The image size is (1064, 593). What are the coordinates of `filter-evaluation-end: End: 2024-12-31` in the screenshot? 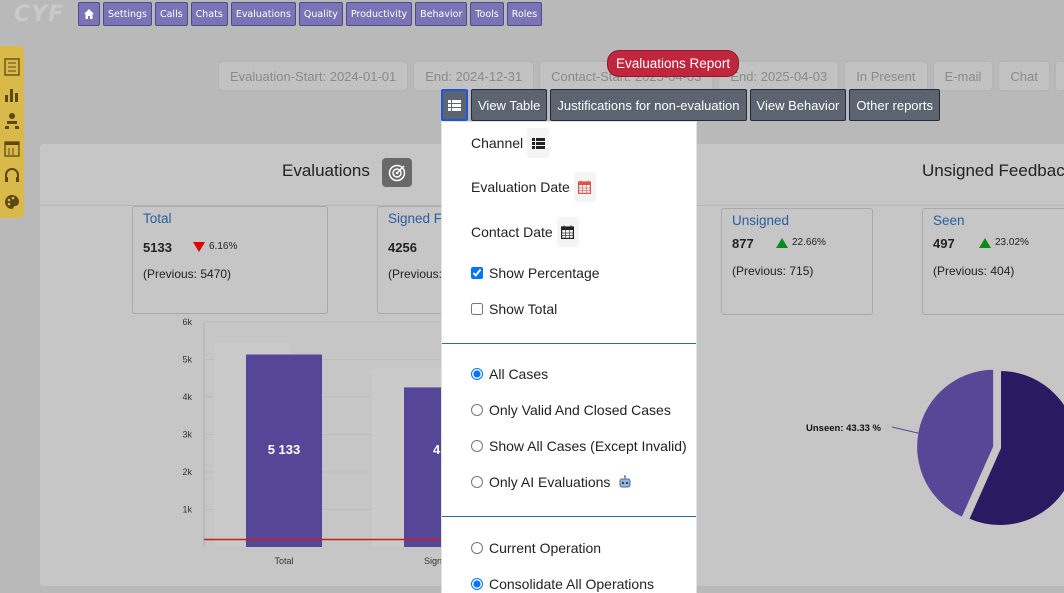 It's located at (474, 76).